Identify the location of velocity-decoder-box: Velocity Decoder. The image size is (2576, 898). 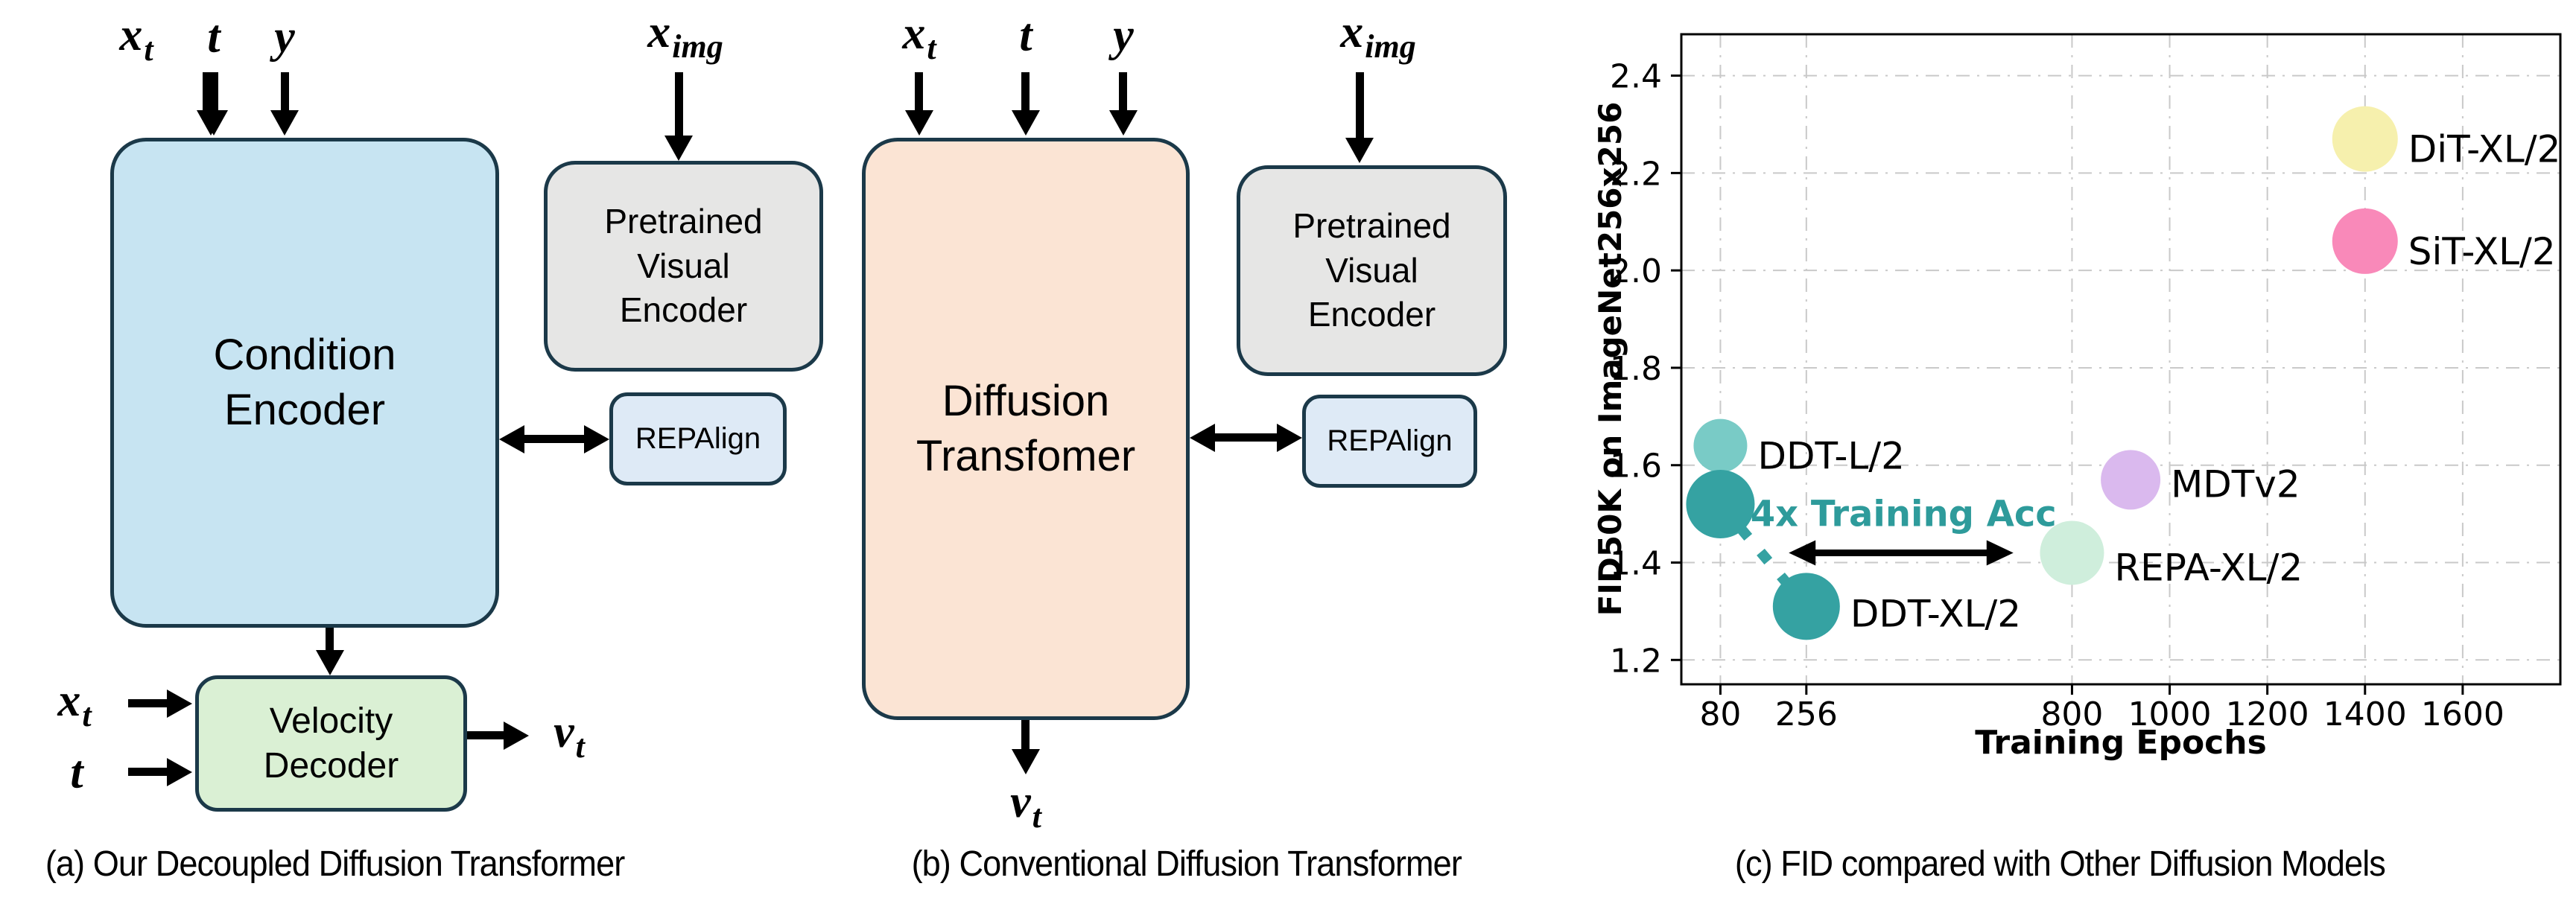
(331, 743).